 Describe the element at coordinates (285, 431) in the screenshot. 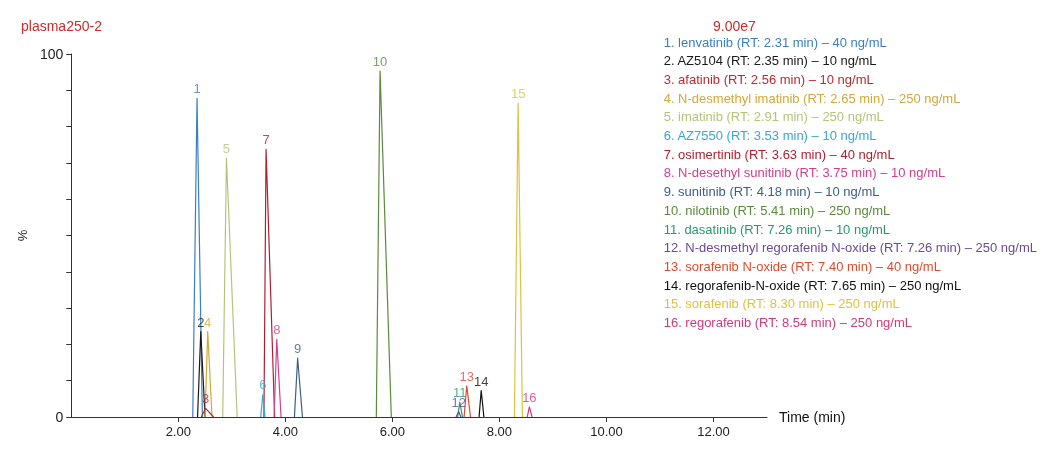

I see `x-tick-label: 4.00` at that location.